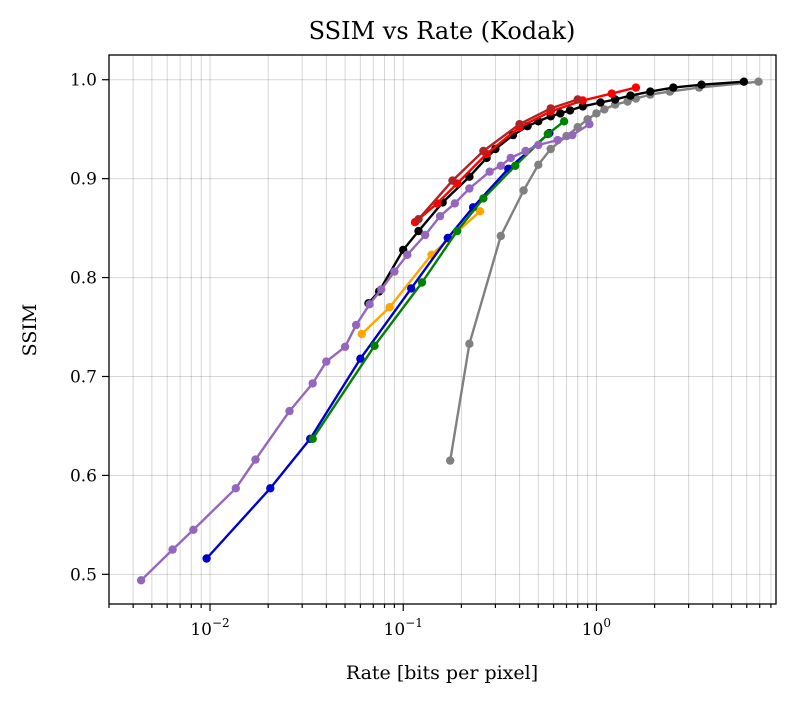 This screenshot has width=792, height=701. Describe the element at coordinates (442, 673) in the screenshot. I see `x-axis-label: Rate [bits per pixel]` at that location.